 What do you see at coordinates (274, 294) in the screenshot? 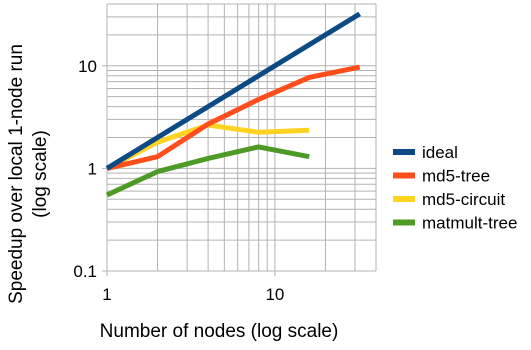
I see `x-tick-label: 10` at bounding box center [274, 294].